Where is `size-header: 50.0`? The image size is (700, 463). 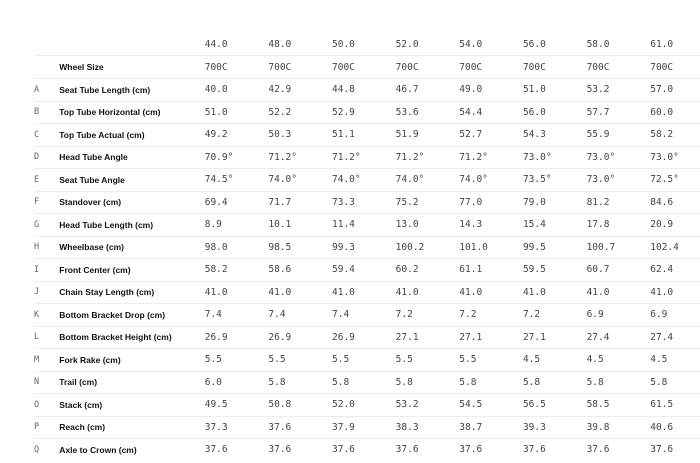
size-header: 50.0 is located at coordinates (364, 44).